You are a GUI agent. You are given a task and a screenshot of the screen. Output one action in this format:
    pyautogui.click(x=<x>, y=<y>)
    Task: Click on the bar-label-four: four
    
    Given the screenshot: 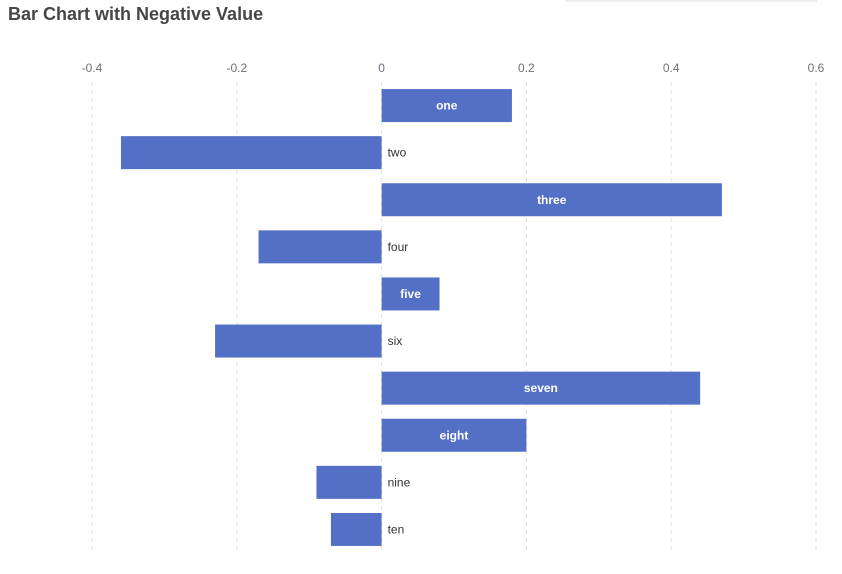 What is the action you would take?
    pyautogui.click(x=398, y=247)
    